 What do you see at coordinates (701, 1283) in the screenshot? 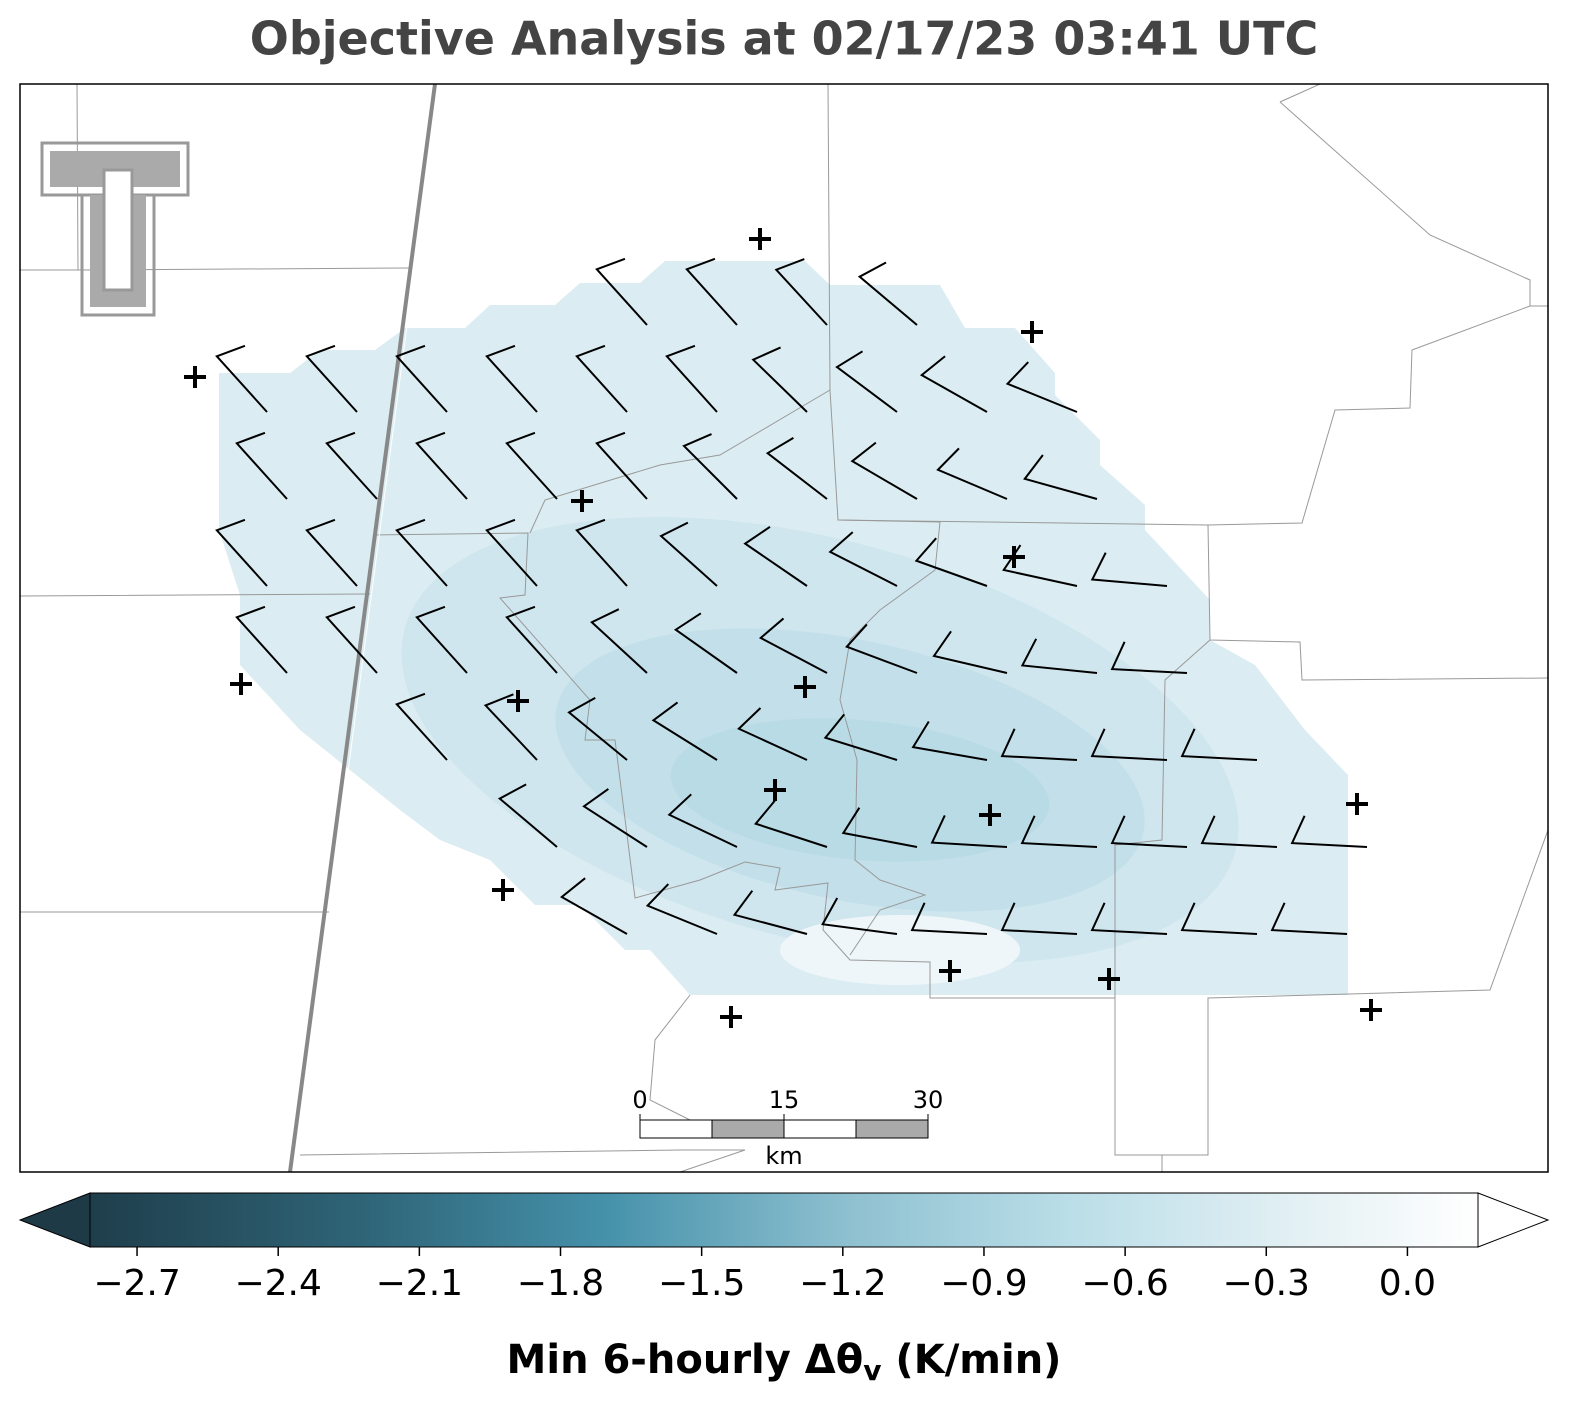
I see `colorbar-tick-label: −1.5` at bounding box center [701, 1283].